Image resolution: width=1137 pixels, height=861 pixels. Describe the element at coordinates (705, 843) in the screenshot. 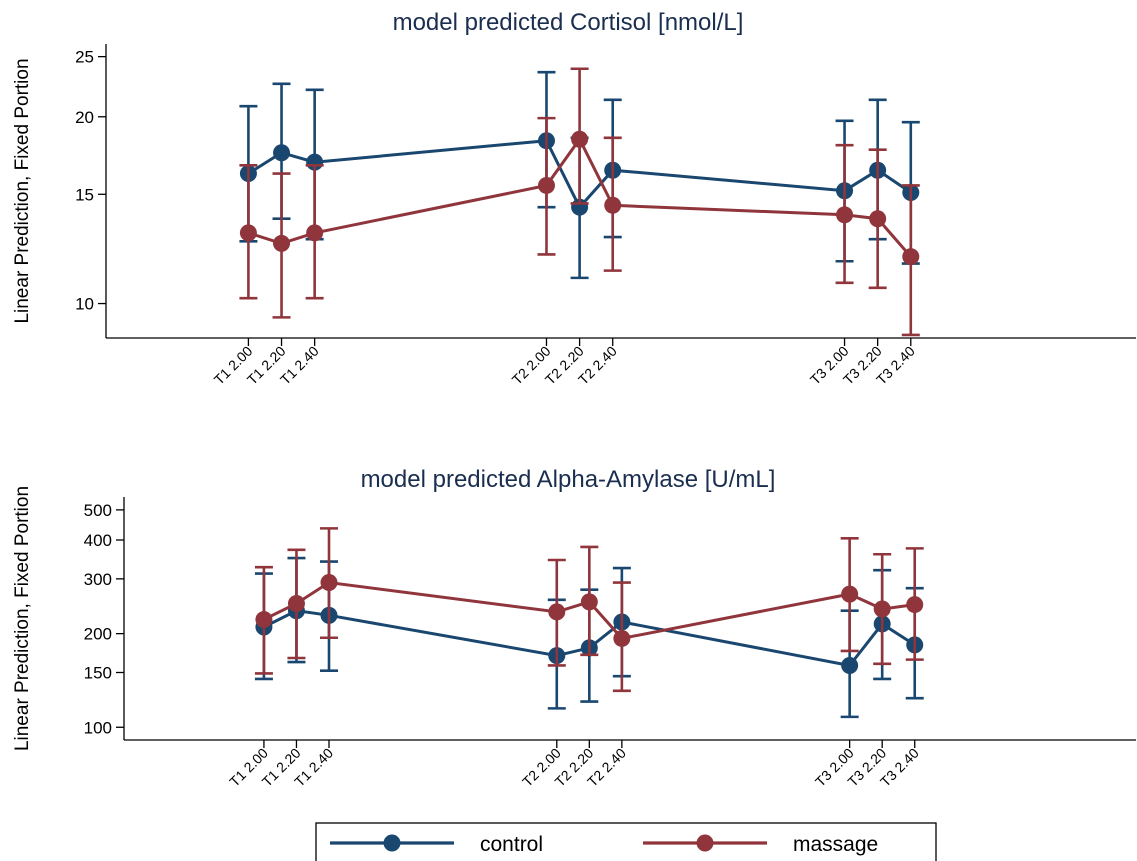

I see `legend-marker-massage` at that location.